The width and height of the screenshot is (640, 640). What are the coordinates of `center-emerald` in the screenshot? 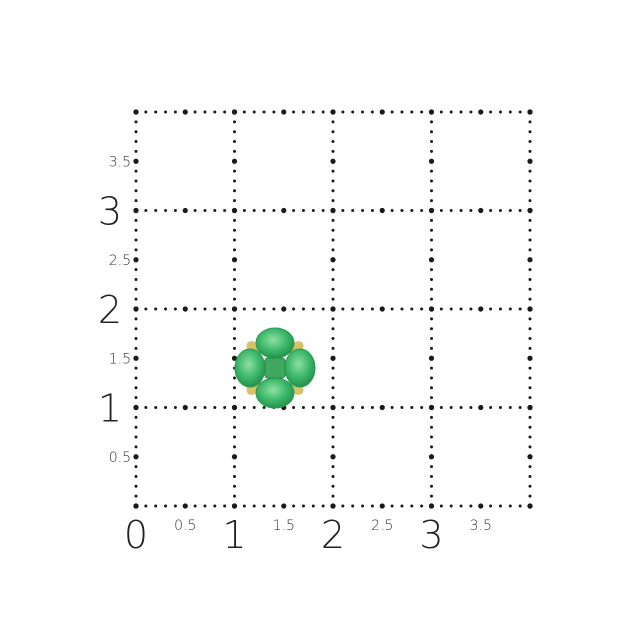 It's located at (275, 368).